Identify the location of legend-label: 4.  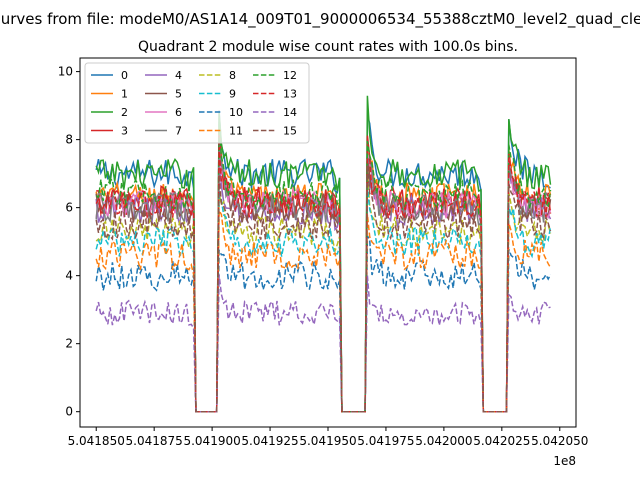
(178, 75).